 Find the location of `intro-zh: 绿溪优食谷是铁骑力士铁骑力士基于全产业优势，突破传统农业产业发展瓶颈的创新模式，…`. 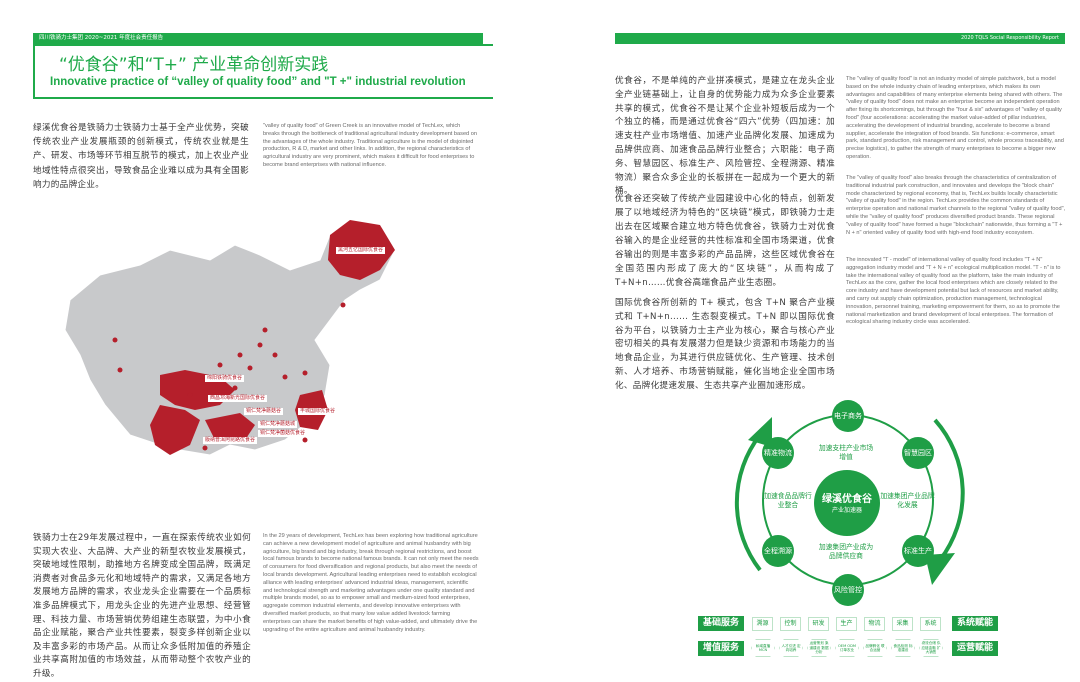

intro-zh: 绿溪优食谷是铁骑力士铁骑力士基于全产业优势，突破传统农业产业发展瓶颈的创新模式，… is located at coordinates (141, 156).